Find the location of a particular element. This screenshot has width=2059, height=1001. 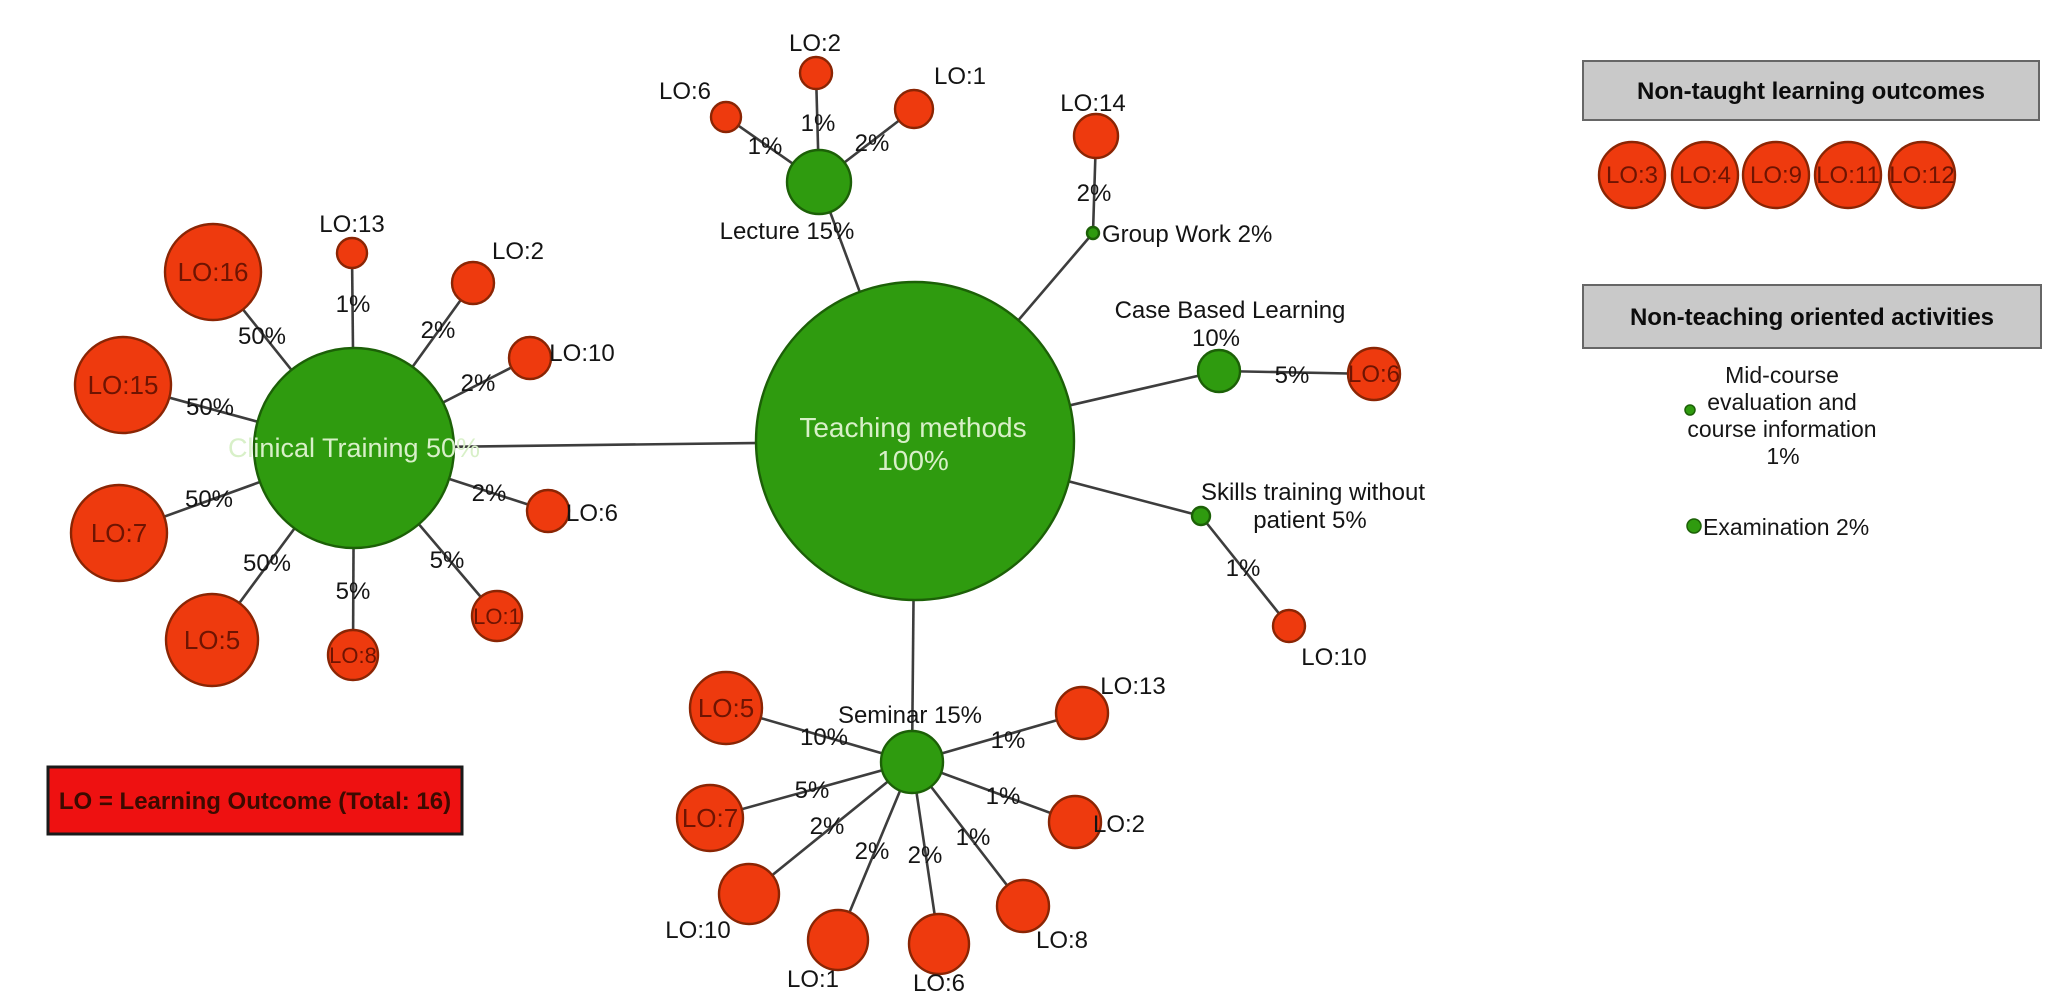

node-lecture is located at coordinates (819, 182).